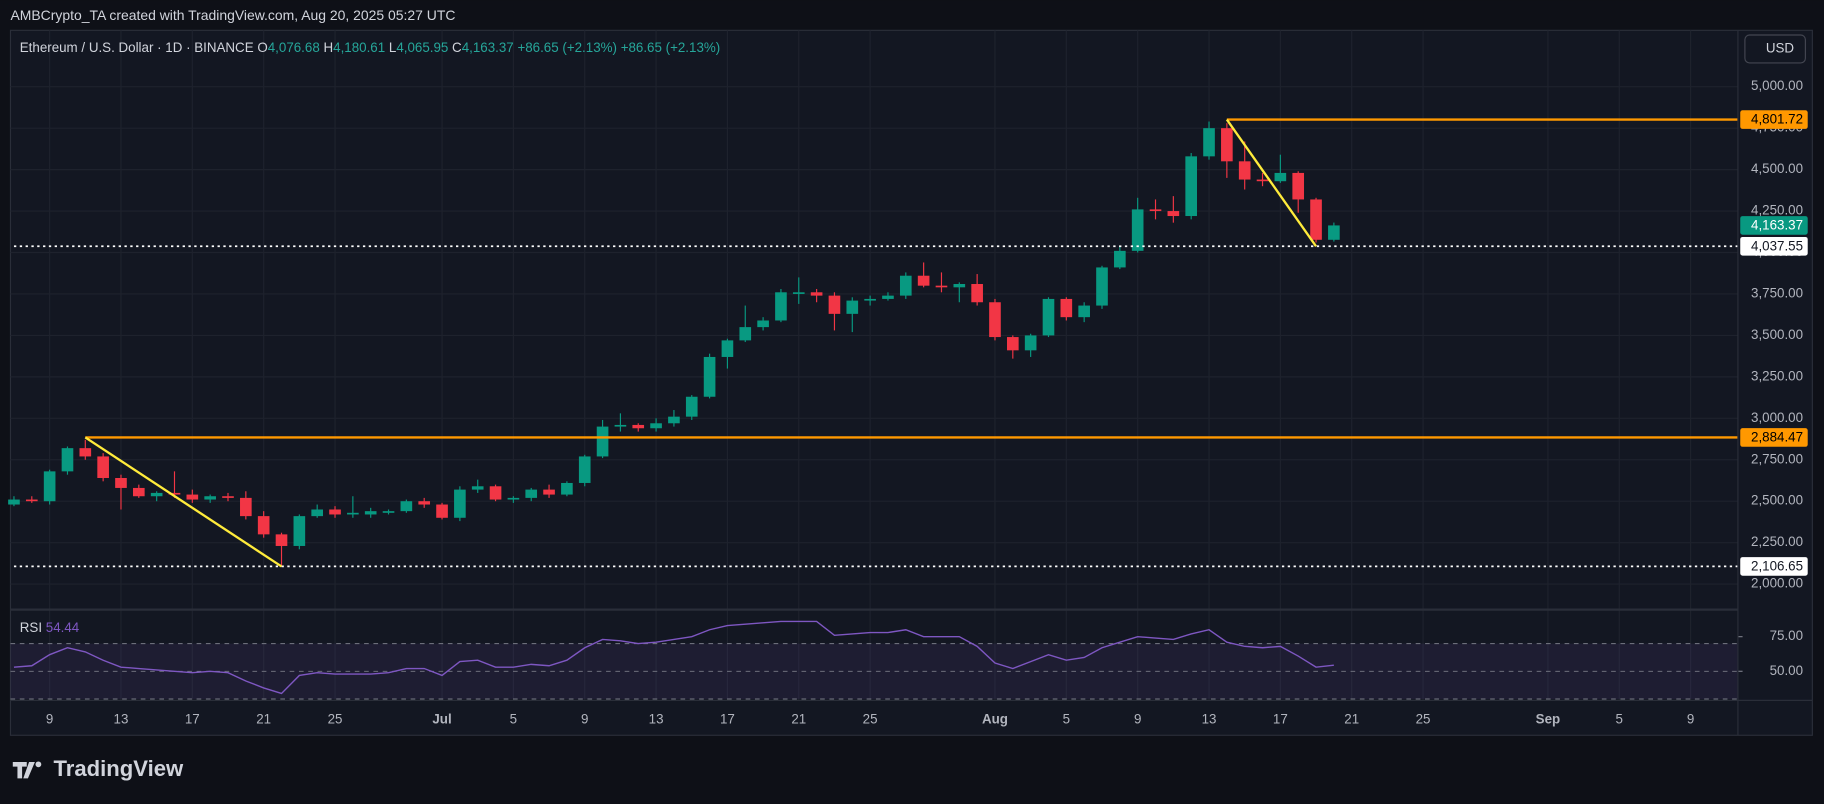 The image size is (1824, 804). What do you see at coordinates (1777, 119) in the screenshot?
I see `level-label: 4,801.72` at bounding box center [1777, 119].